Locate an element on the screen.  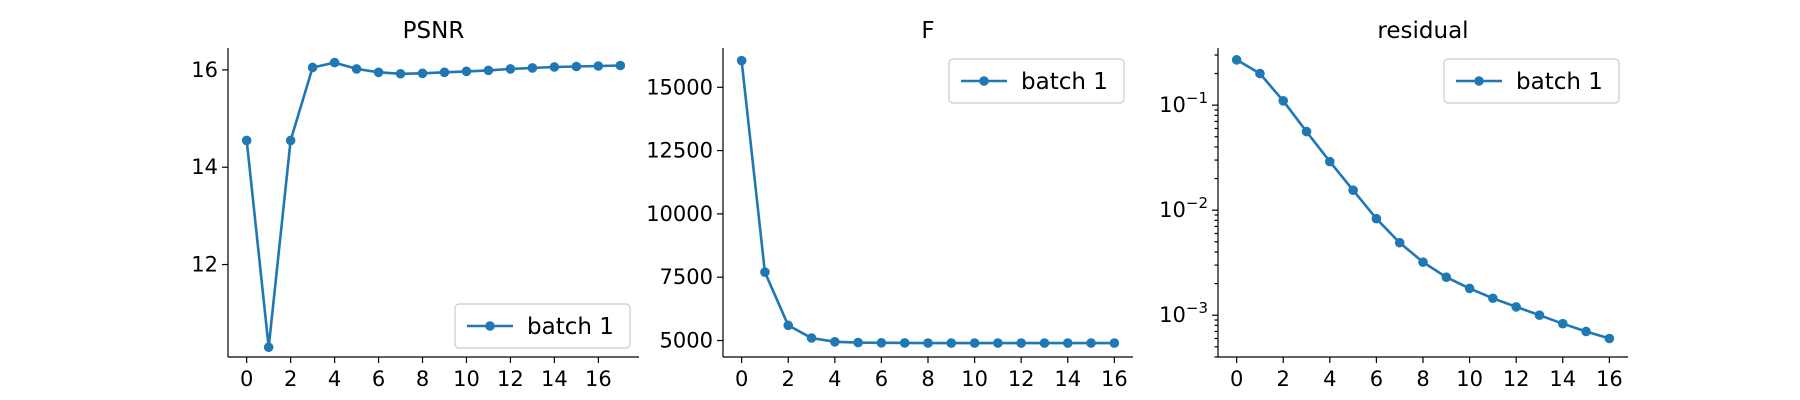
y-tick-label: 15000 is located at coordinates (679, 87).